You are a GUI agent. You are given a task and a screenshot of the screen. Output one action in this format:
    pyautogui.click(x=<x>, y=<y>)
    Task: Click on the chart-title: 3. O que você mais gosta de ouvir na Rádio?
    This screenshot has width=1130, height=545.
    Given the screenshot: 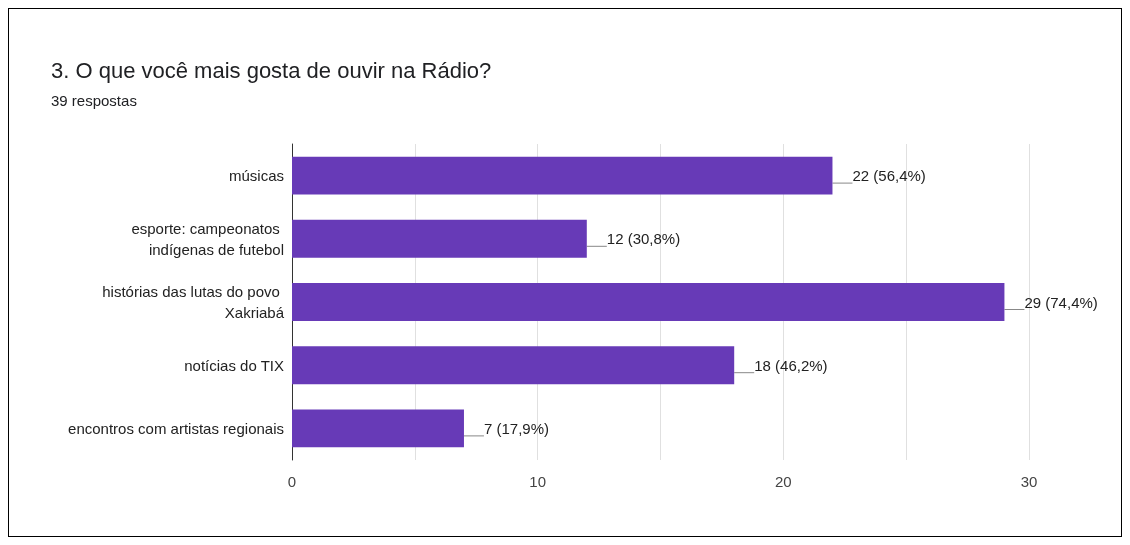 What is the action you would take?
    pyautogui.click(x=271, y=70)
    